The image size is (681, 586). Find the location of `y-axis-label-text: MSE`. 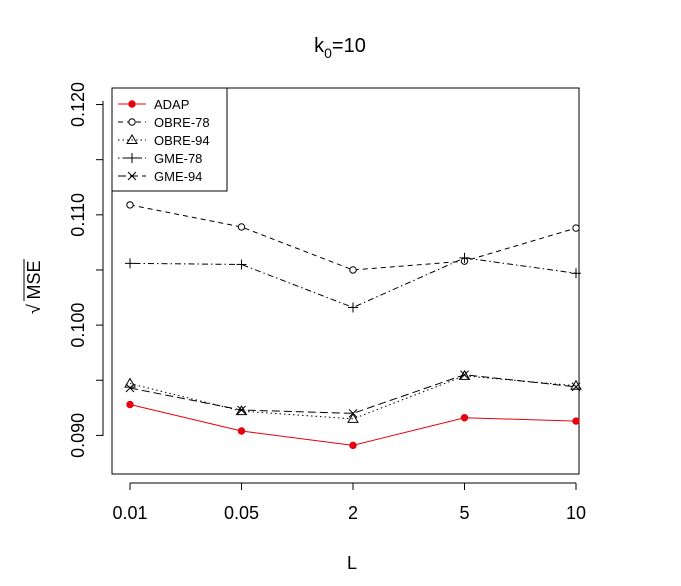

y-axis-label-text: MSE is located at coordinates (34, 279).